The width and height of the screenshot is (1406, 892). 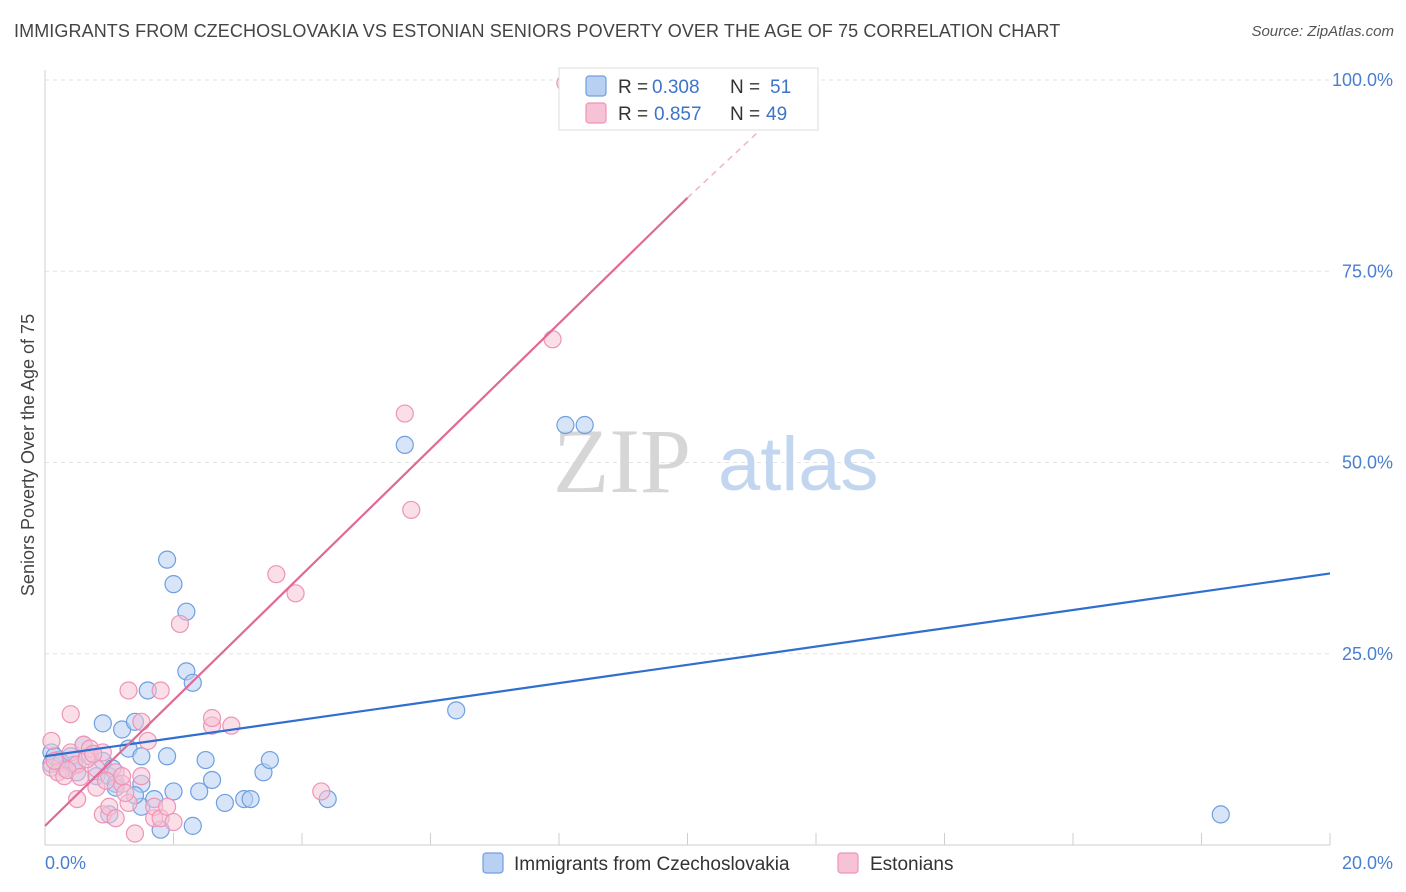 I want to click on legend-swatch-blue, so click(x=596, y=86).